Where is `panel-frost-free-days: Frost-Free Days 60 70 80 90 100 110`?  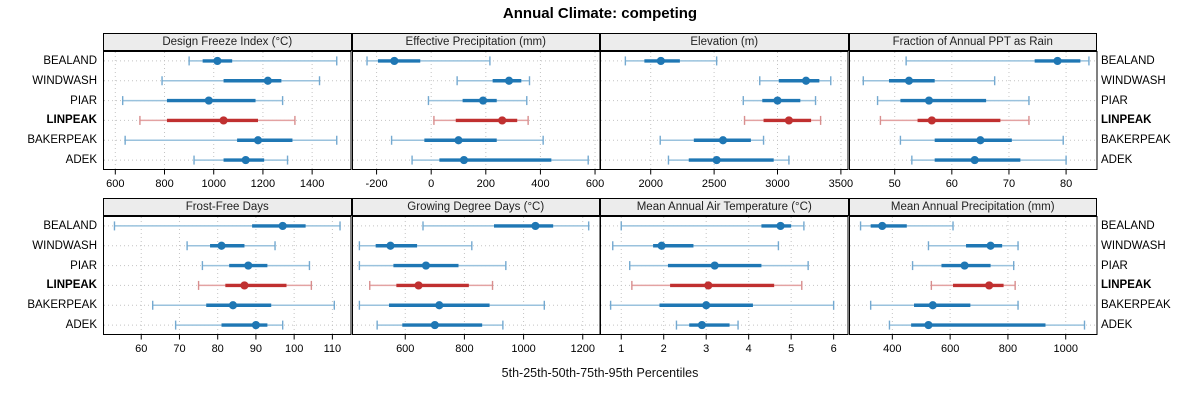 panel-frost-free-days: Frost-Free Days 60 70 80 90 100 110 is located at coordinates (227, 278).